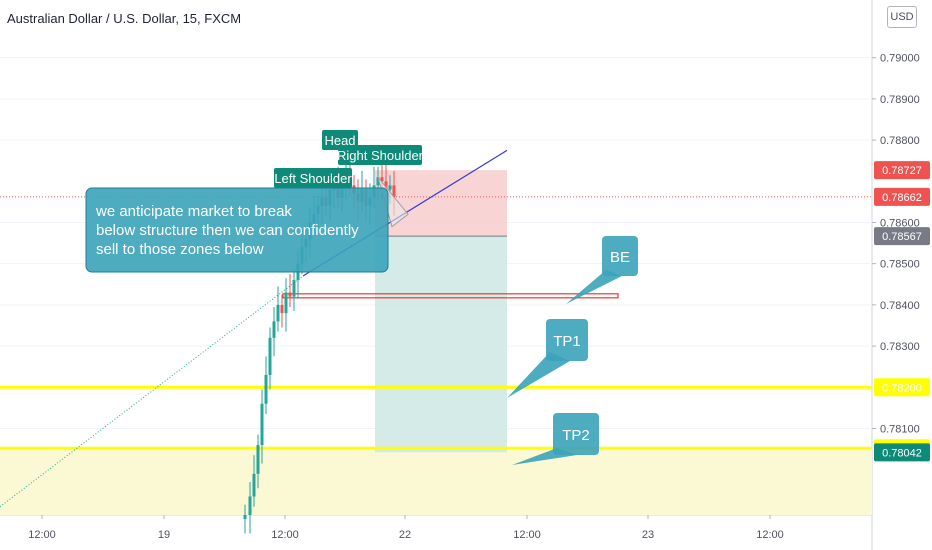  Describe the element at coordinates (441, 344) in the screenshot. I see `take-profit-zone` at that location.